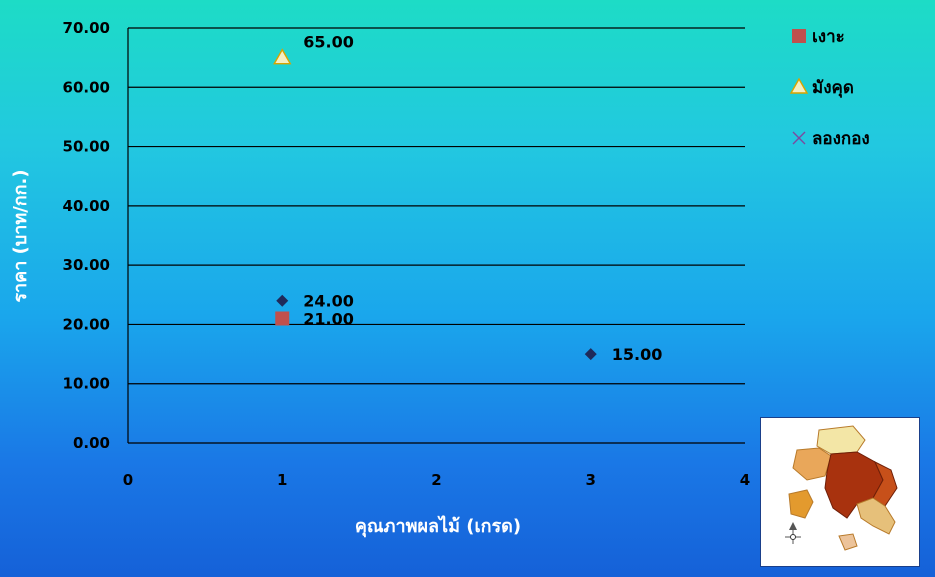  I want to click on x-marker-stroke, so click(799, 138).